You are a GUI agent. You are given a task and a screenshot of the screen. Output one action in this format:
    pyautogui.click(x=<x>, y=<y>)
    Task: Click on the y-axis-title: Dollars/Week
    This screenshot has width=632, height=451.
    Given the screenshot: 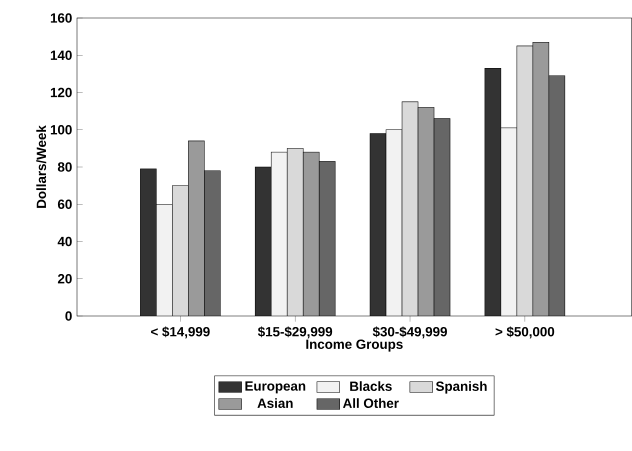 What is the action you would take?
    pyautogui.click(x=41, y=166)
    